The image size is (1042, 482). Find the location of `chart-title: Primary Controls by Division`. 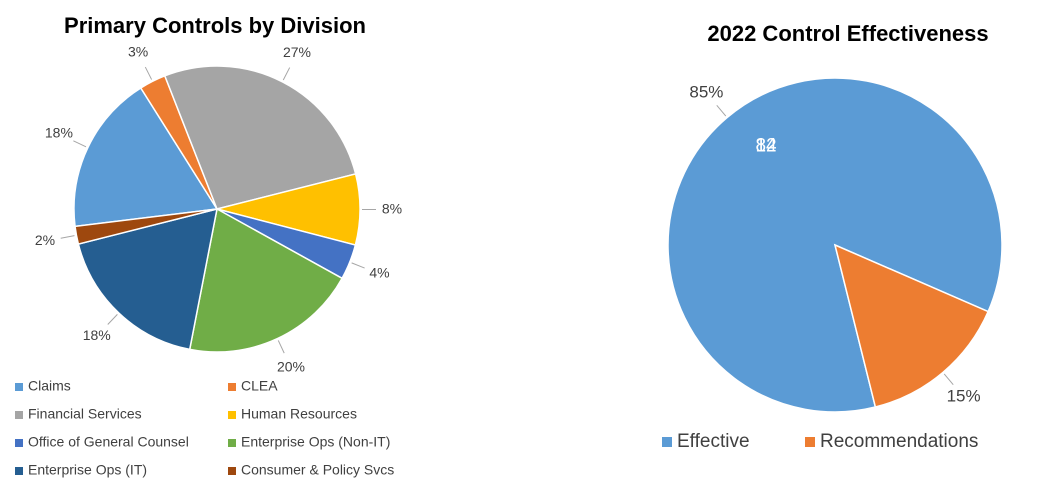

chart-title: Primary Controls by Division is located at coordinates (215, 25).